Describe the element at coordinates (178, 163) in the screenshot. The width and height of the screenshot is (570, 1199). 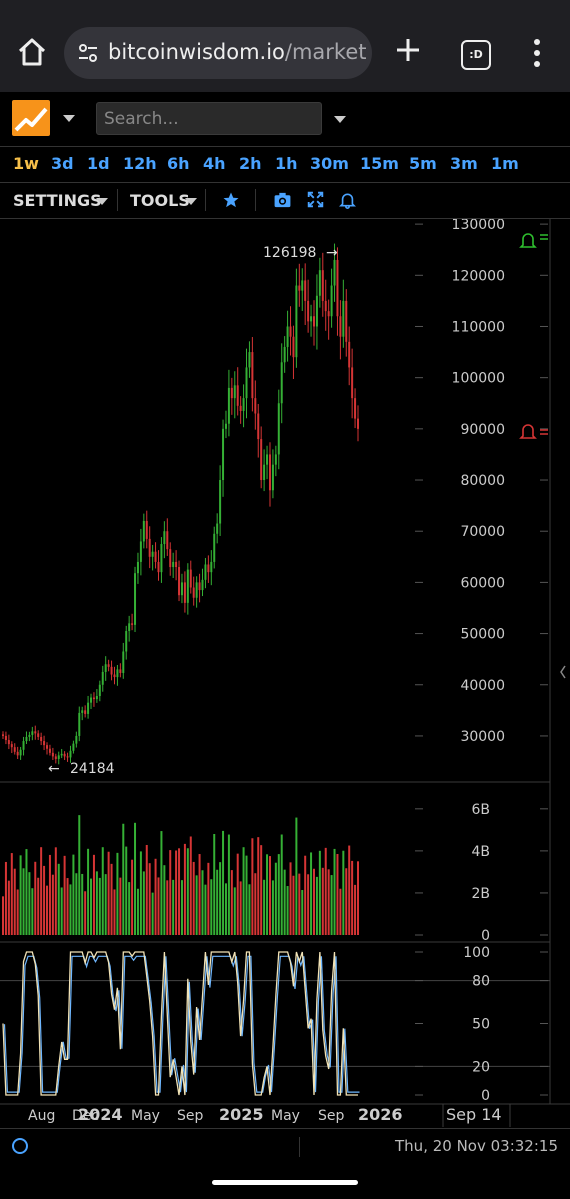
I see `timeframe-6h: 6h` at that location.